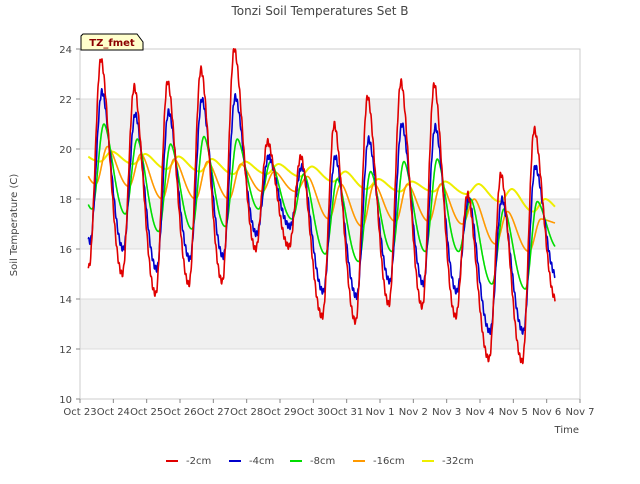 The height and width of the screenshot is (484, 640). What do you see at coordinates (413, 412) in the screenshot?
I see `x-tick-label: Nov 2` at bounding box center [413, 412].